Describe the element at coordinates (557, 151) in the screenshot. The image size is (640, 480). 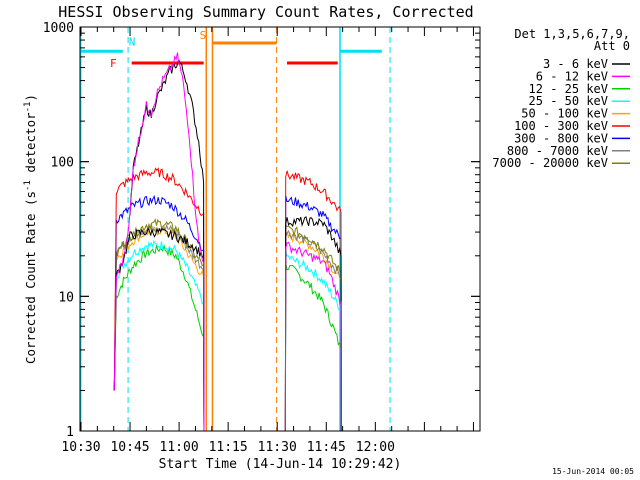
I see `legend-label-800-7000-kev: 800 - 7000 keV` at that location.